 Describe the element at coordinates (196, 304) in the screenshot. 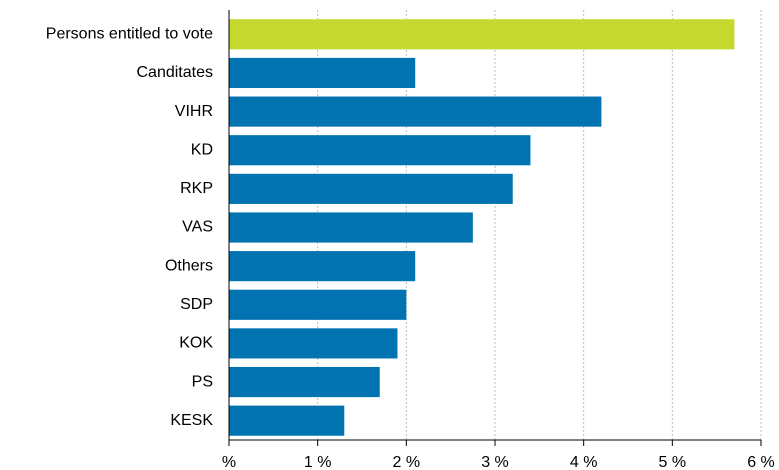

I see `y-tick-label: SDP` at that location.